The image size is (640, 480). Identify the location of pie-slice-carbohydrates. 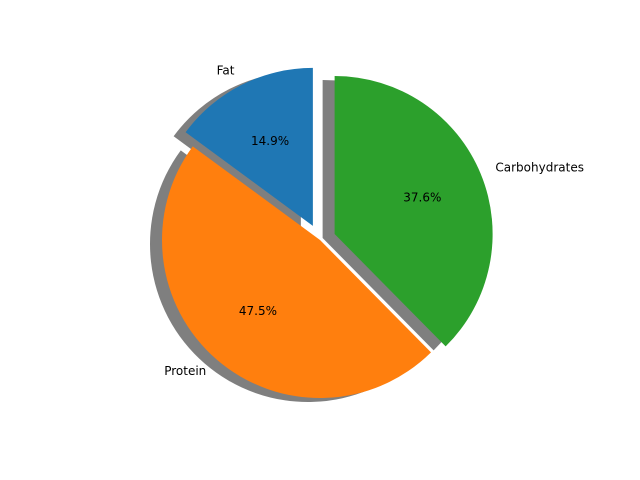
(413, 211).